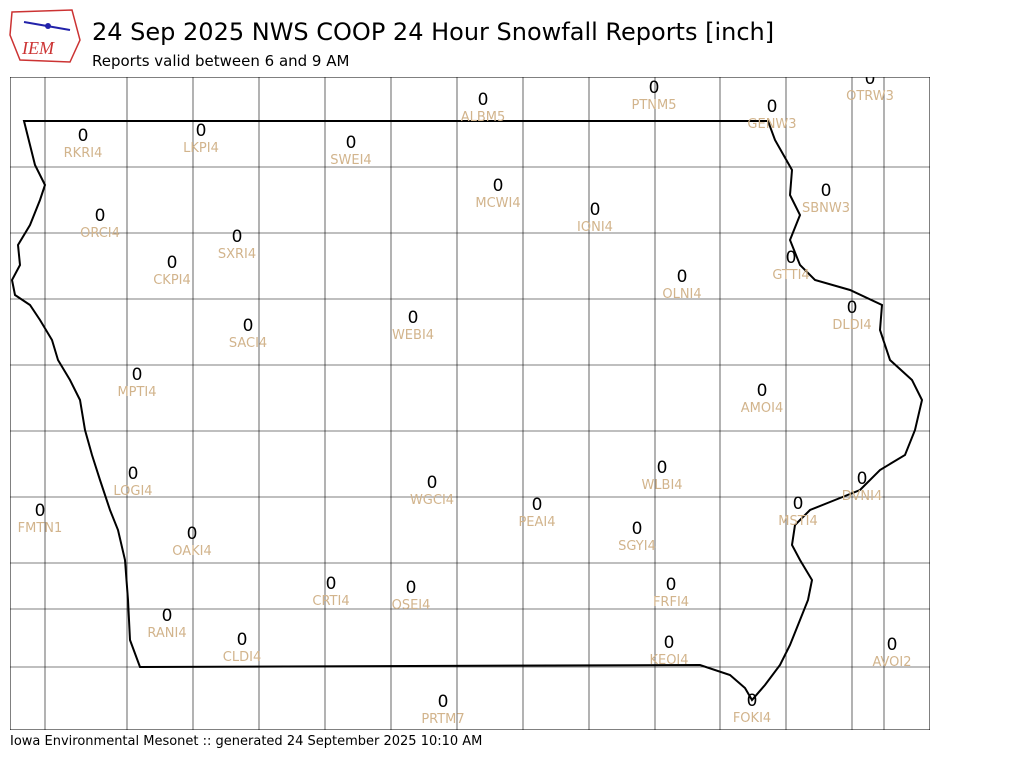  What do you see at coordinates (637, 546) in the screenshot?
I see `station-id: SGYI4` at bounding box center [637, 546].